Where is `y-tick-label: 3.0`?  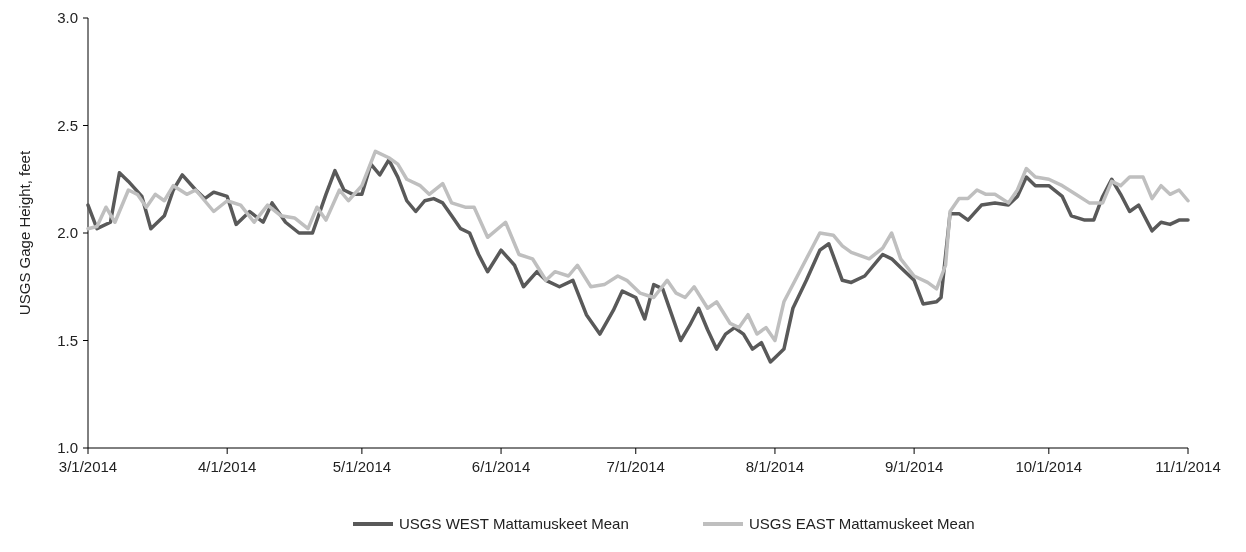
y-tick-label: 3.0 is located at coordinates (67, 18).